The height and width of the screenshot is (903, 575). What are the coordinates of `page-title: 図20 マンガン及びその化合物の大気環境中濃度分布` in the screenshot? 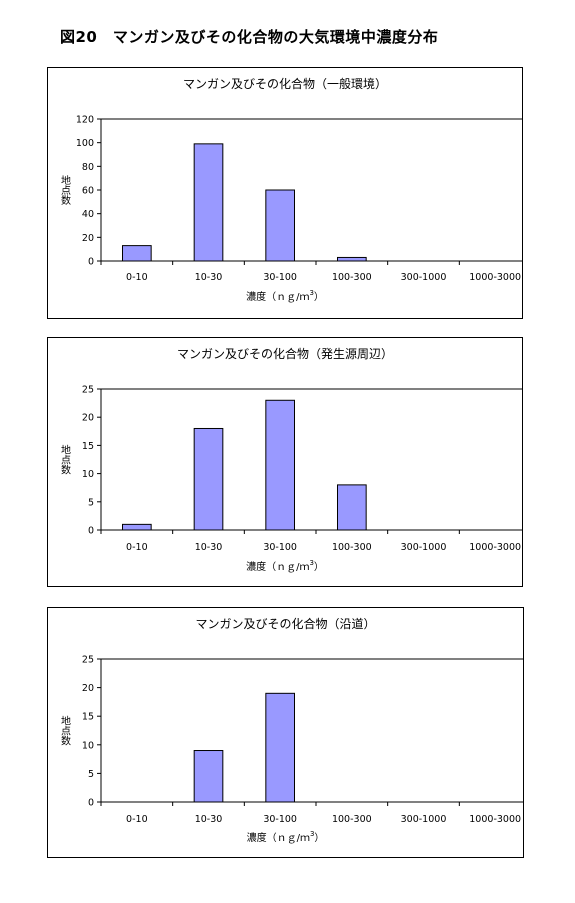 It's located at (249, 37).